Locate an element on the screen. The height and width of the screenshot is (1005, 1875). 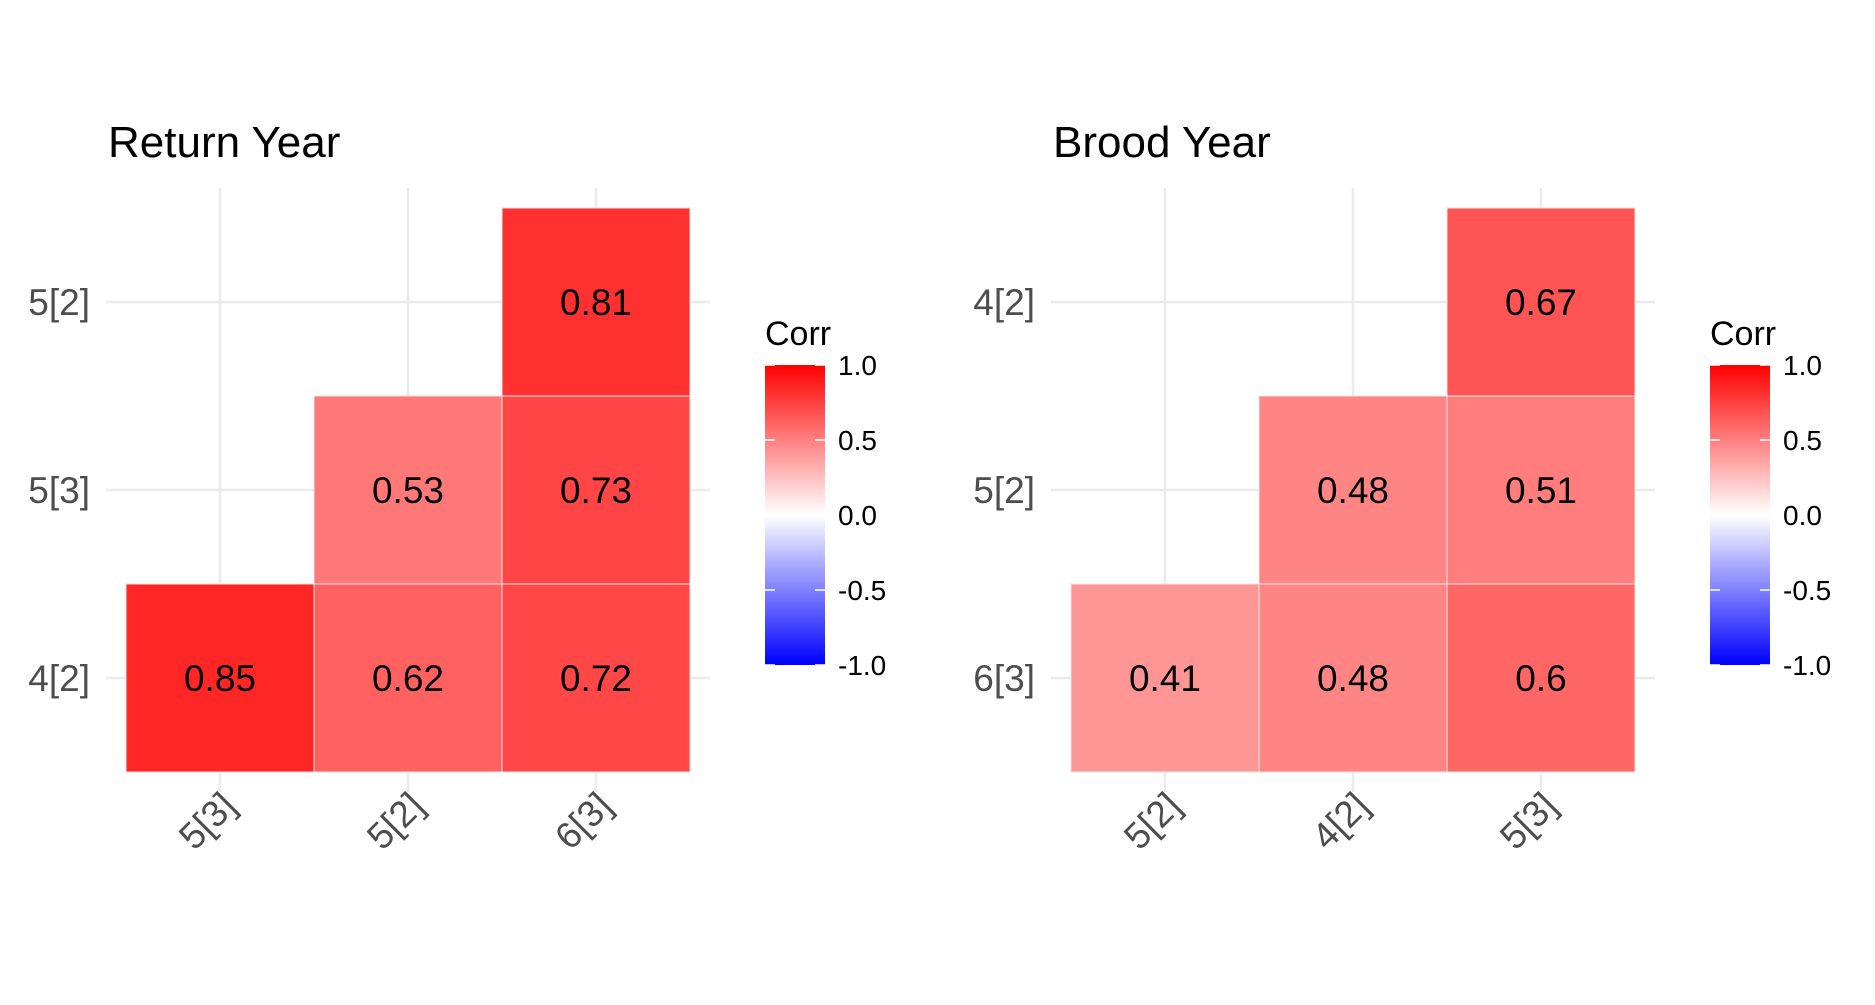
y-tick-label: 6[3] is located at coordinates (1004, 678).